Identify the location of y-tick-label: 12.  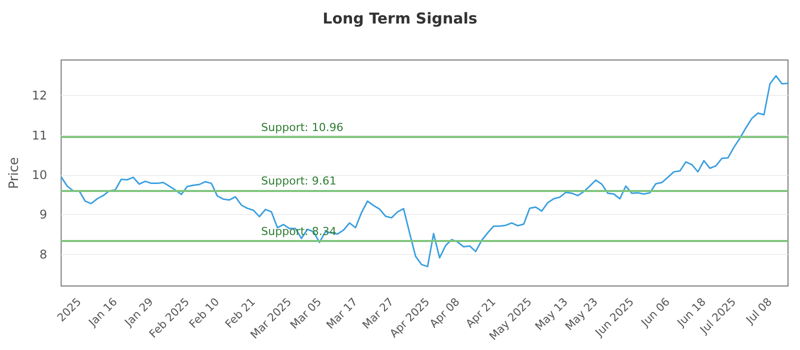
(40, 95).